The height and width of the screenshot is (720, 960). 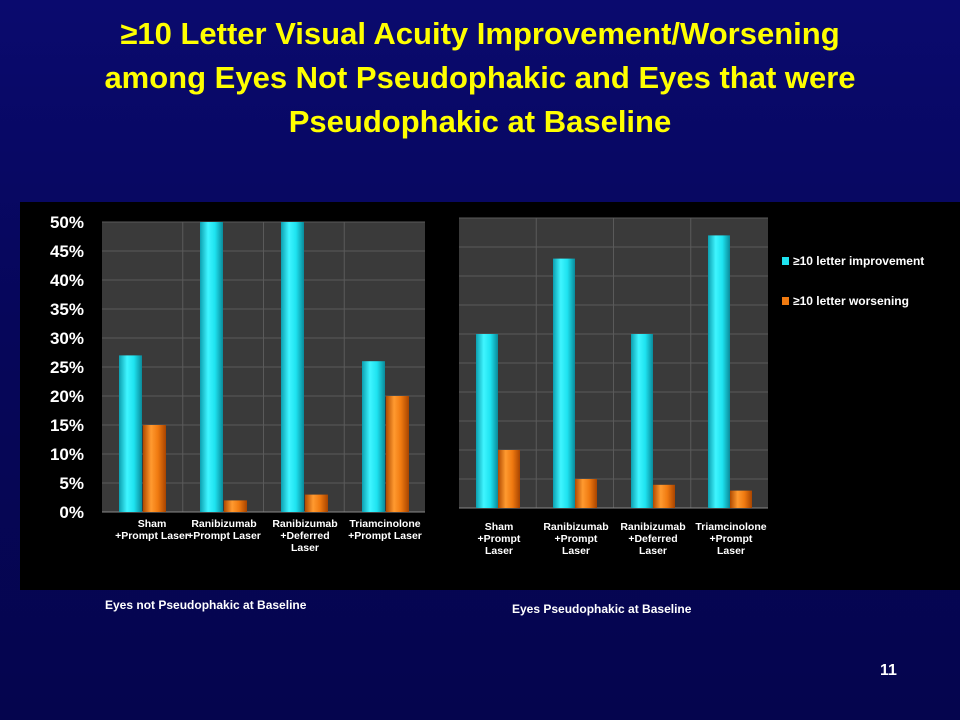 I want to click on y-tick-label: 10%, so click(x=67, y=454).